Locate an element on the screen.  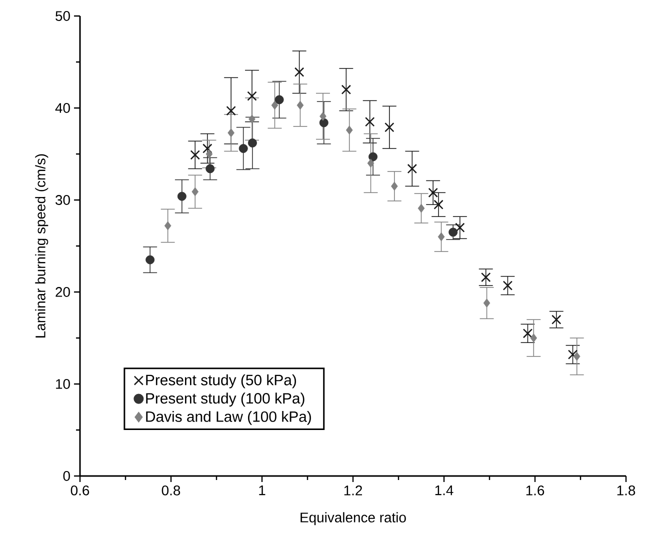
x-axis-title: Equivalence ratio is located at coordinates (353, 519).